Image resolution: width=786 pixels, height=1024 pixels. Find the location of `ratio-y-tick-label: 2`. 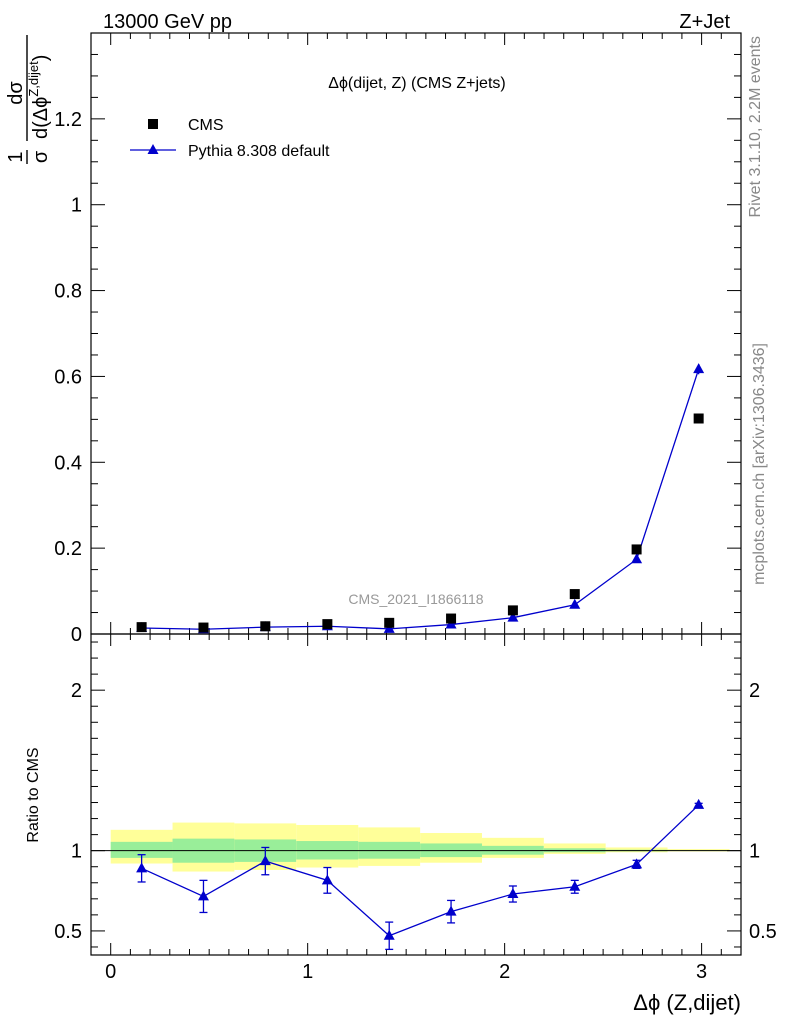

ratio-y-tick-label: 2 is located at coordinates (76, 691).